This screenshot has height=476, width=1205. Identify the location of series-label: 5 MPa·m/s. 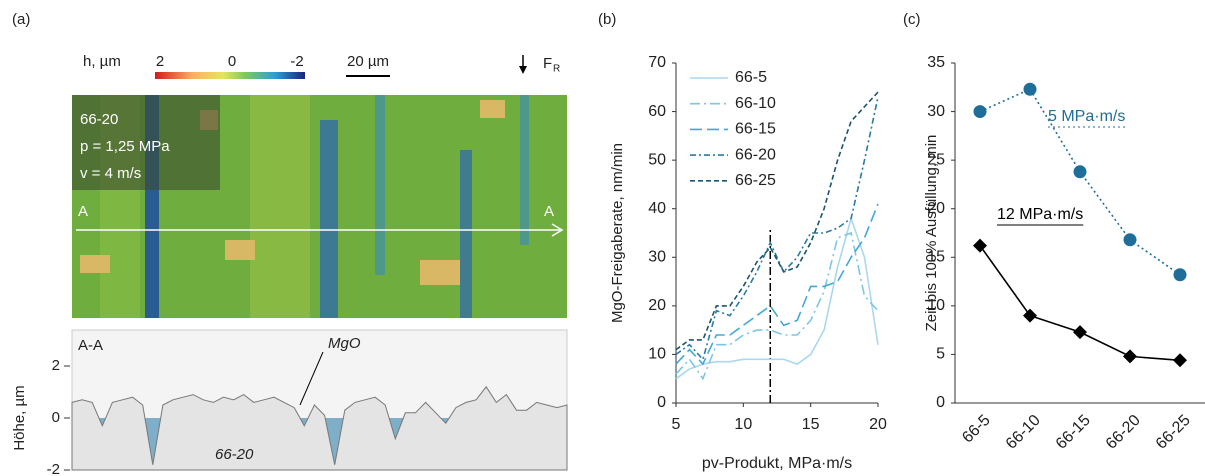
(1086, 116).